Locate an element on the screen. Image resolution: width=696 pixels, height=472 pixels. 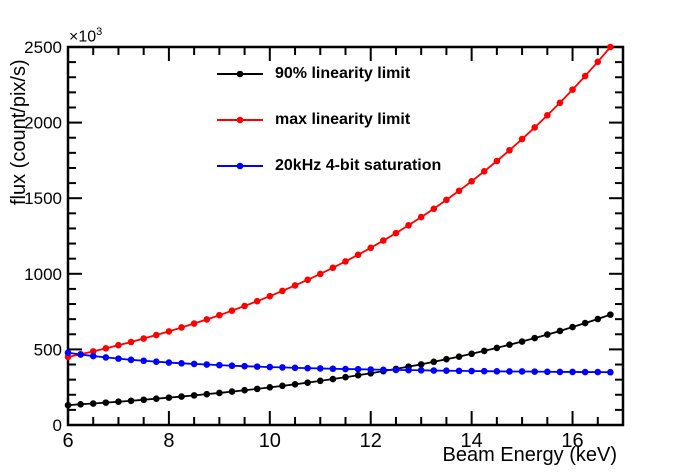
y-tick-label: 0 is located at coordinates (57, 425).